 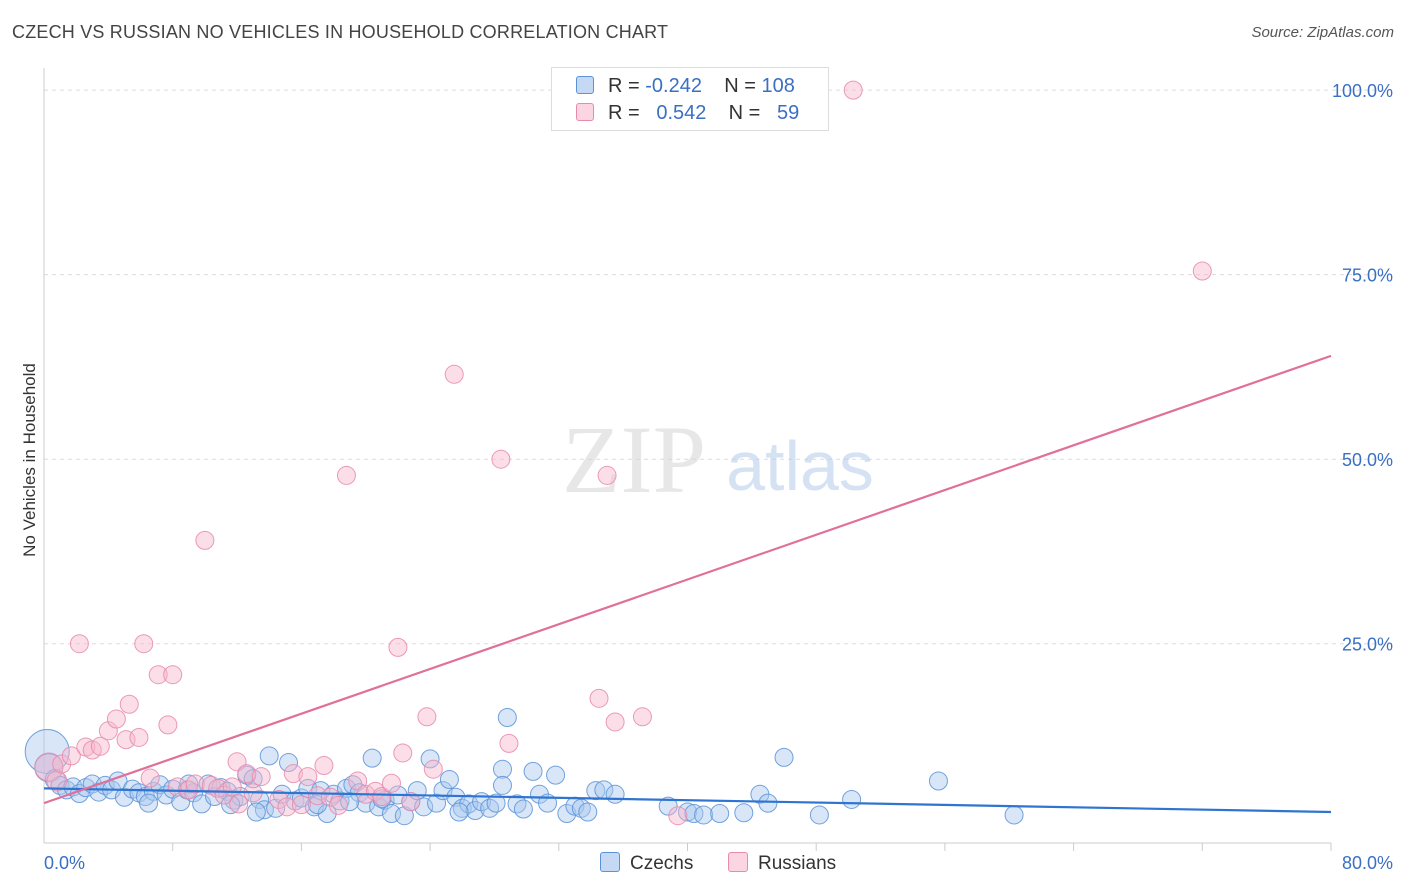 What do you see at coordinates (1367, 460) in the screenshot?
I see `y-tick-label: 50.0%` at bounding box center [1367, 460].